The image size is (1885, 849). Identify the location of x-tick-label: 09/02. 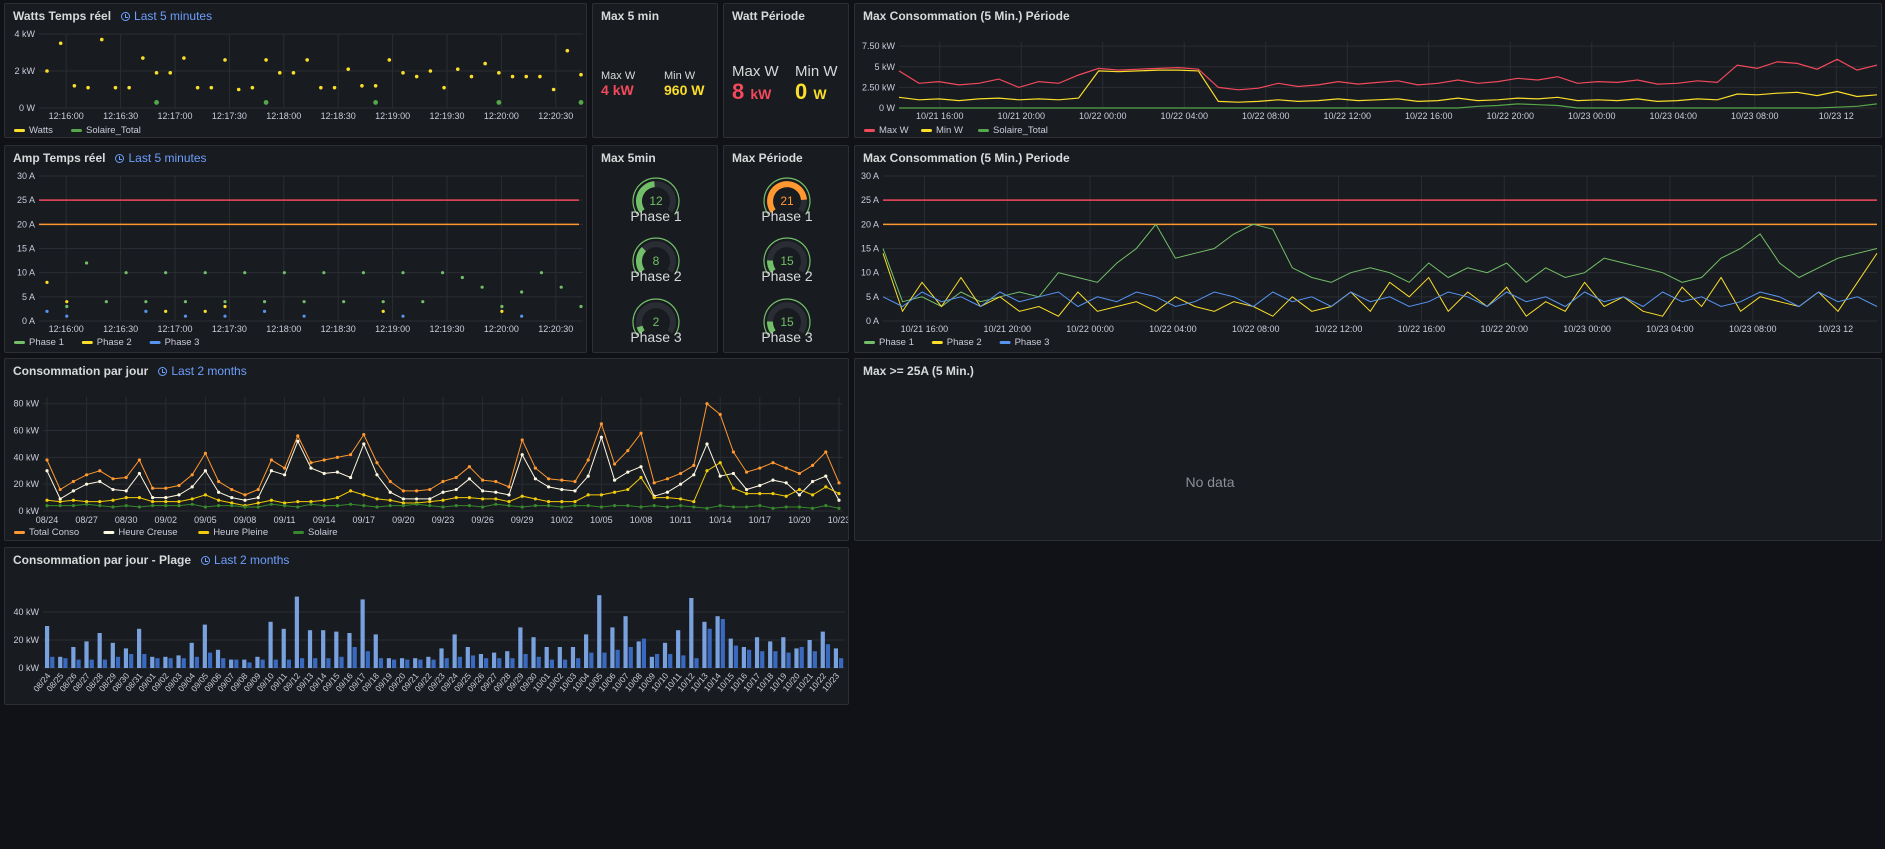
(166, 520).